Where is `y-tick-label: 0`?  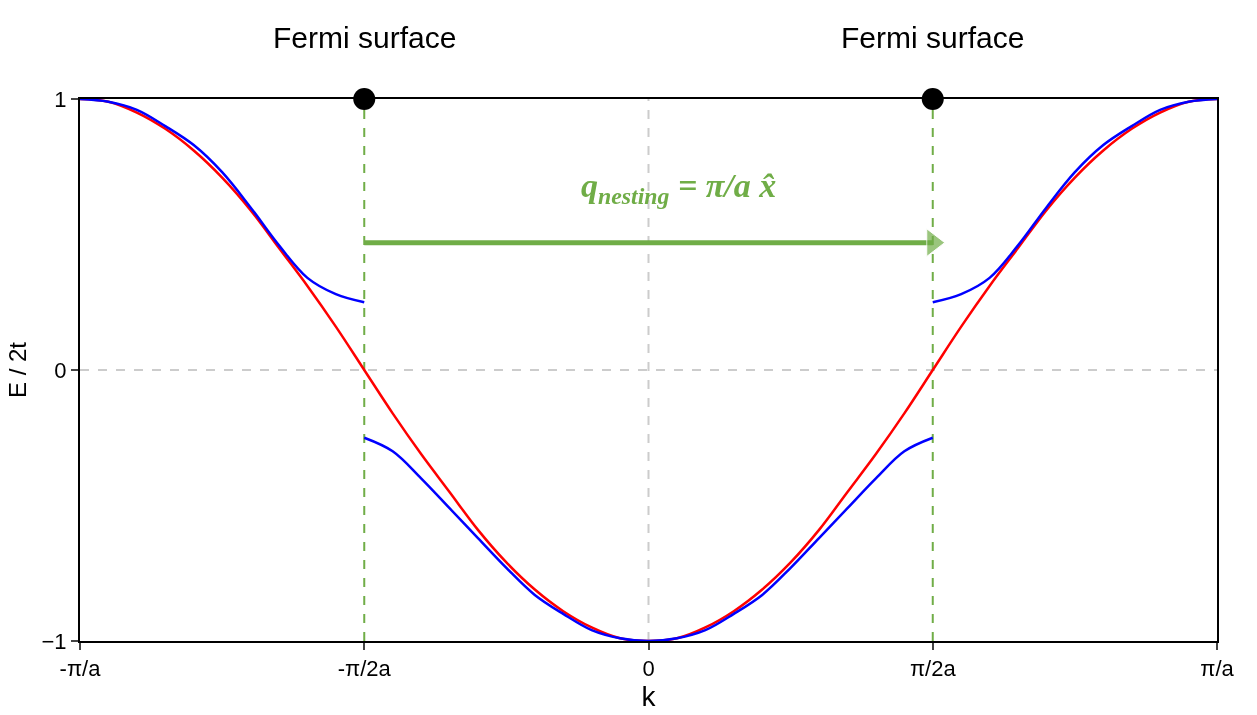 y-tick-label: 0 is located at coordinates (60, 370).